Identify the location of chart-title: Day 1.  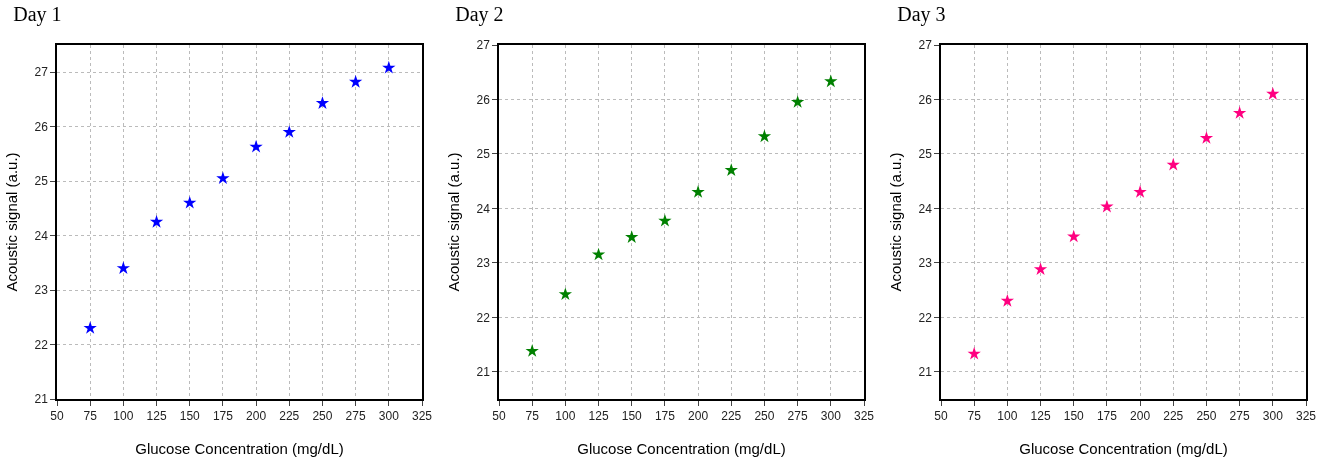
(37, 14).